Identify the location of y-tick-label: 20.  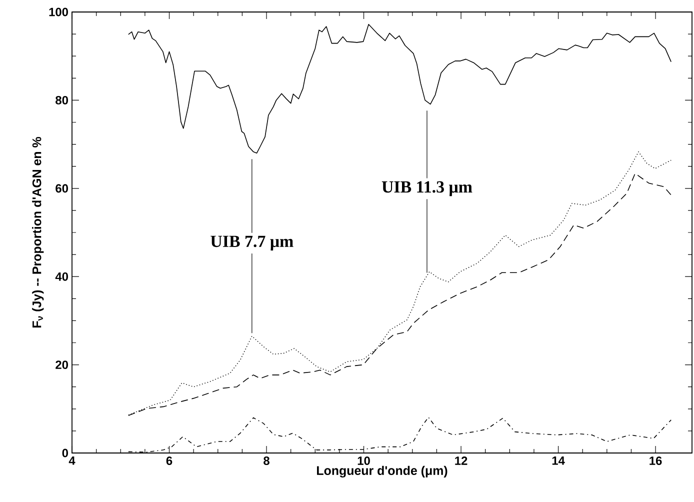
(62, 365).